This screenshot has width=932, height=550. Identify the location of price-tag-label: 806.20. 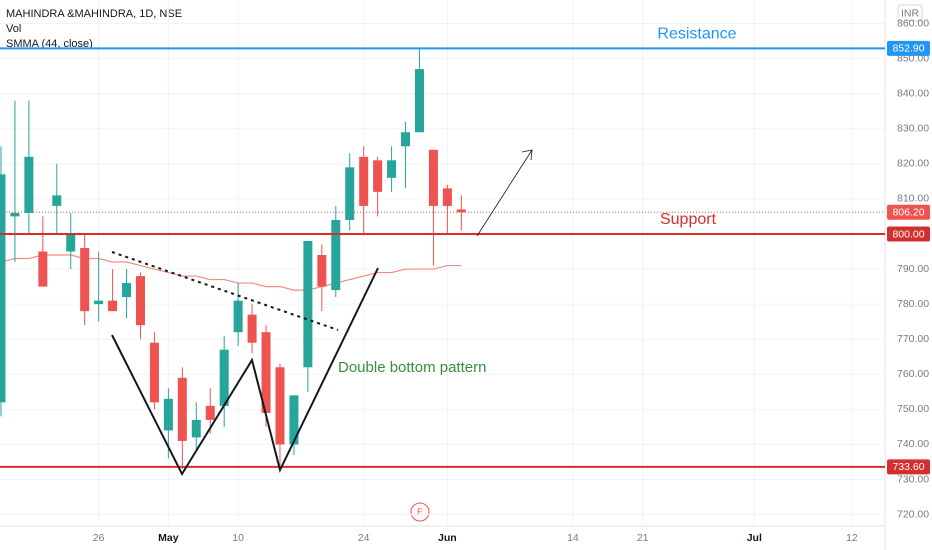
(908, 213).